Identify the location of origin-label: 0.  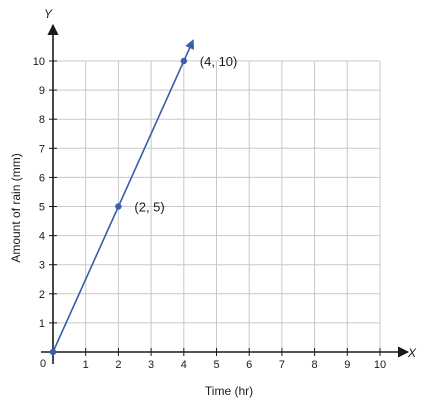
(43, 364).